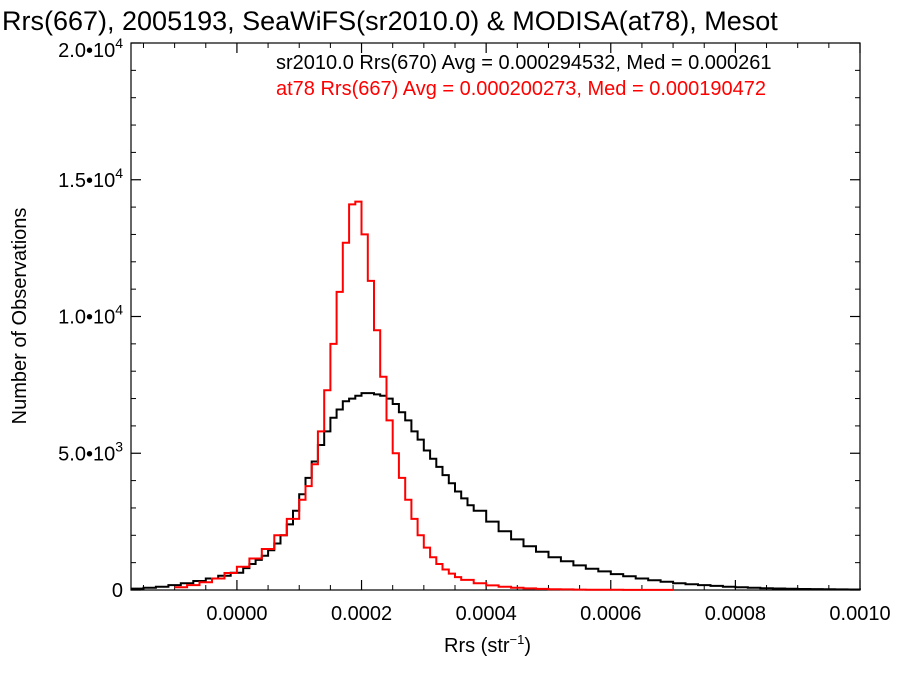 This screenshot has height=675, width=900. Describe the element at coordinates (86, 51) in the screenshot. I see `y-tick-label-base: 2.0•10` at that location.